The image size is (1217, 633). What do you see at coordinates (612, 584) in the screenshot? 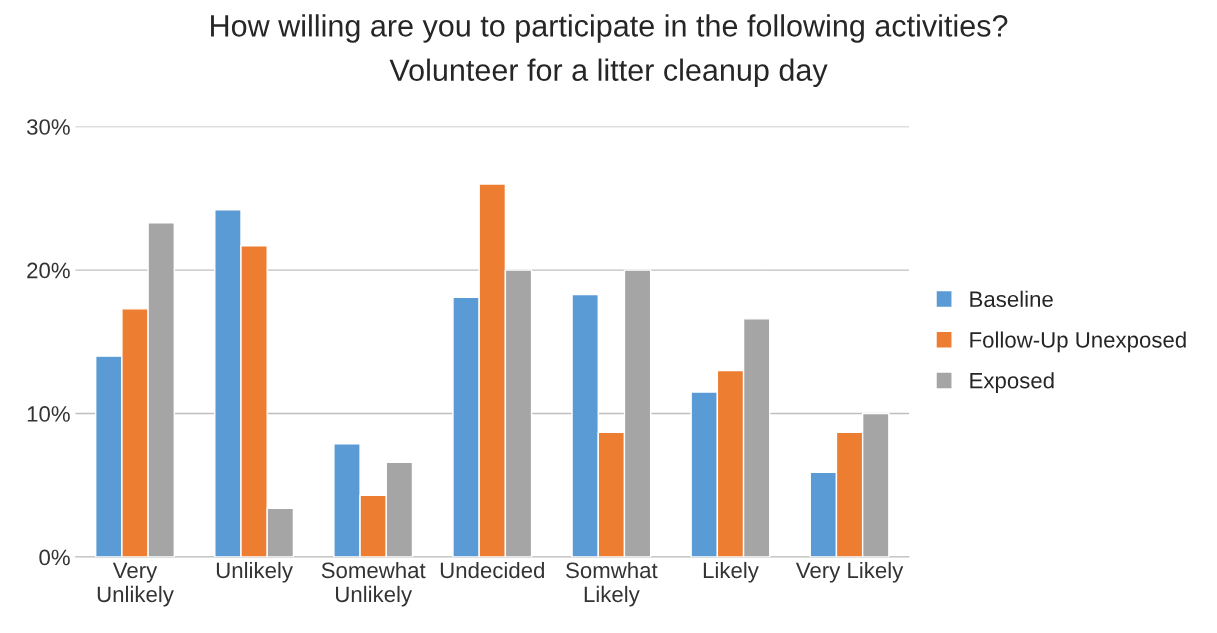
I see `x-tick-label: Somwhat Likely` at bounding box center [612, 584].